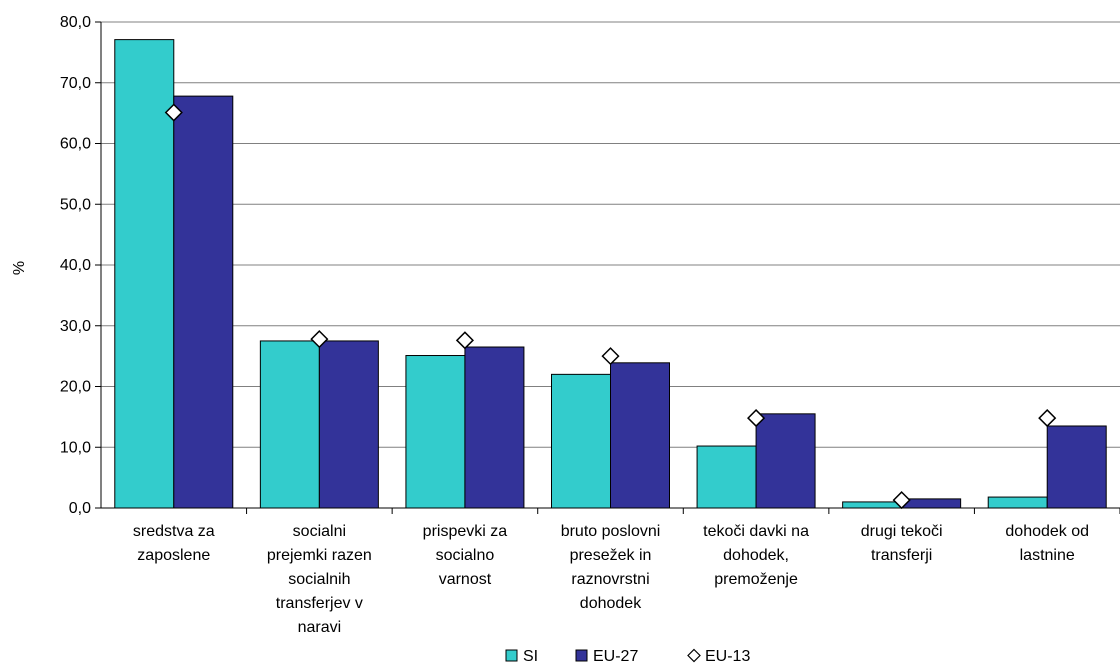  Describe the element at coordinates (75, 204) in the screenshot. I see `y-tick-label: 50,0` at that location.